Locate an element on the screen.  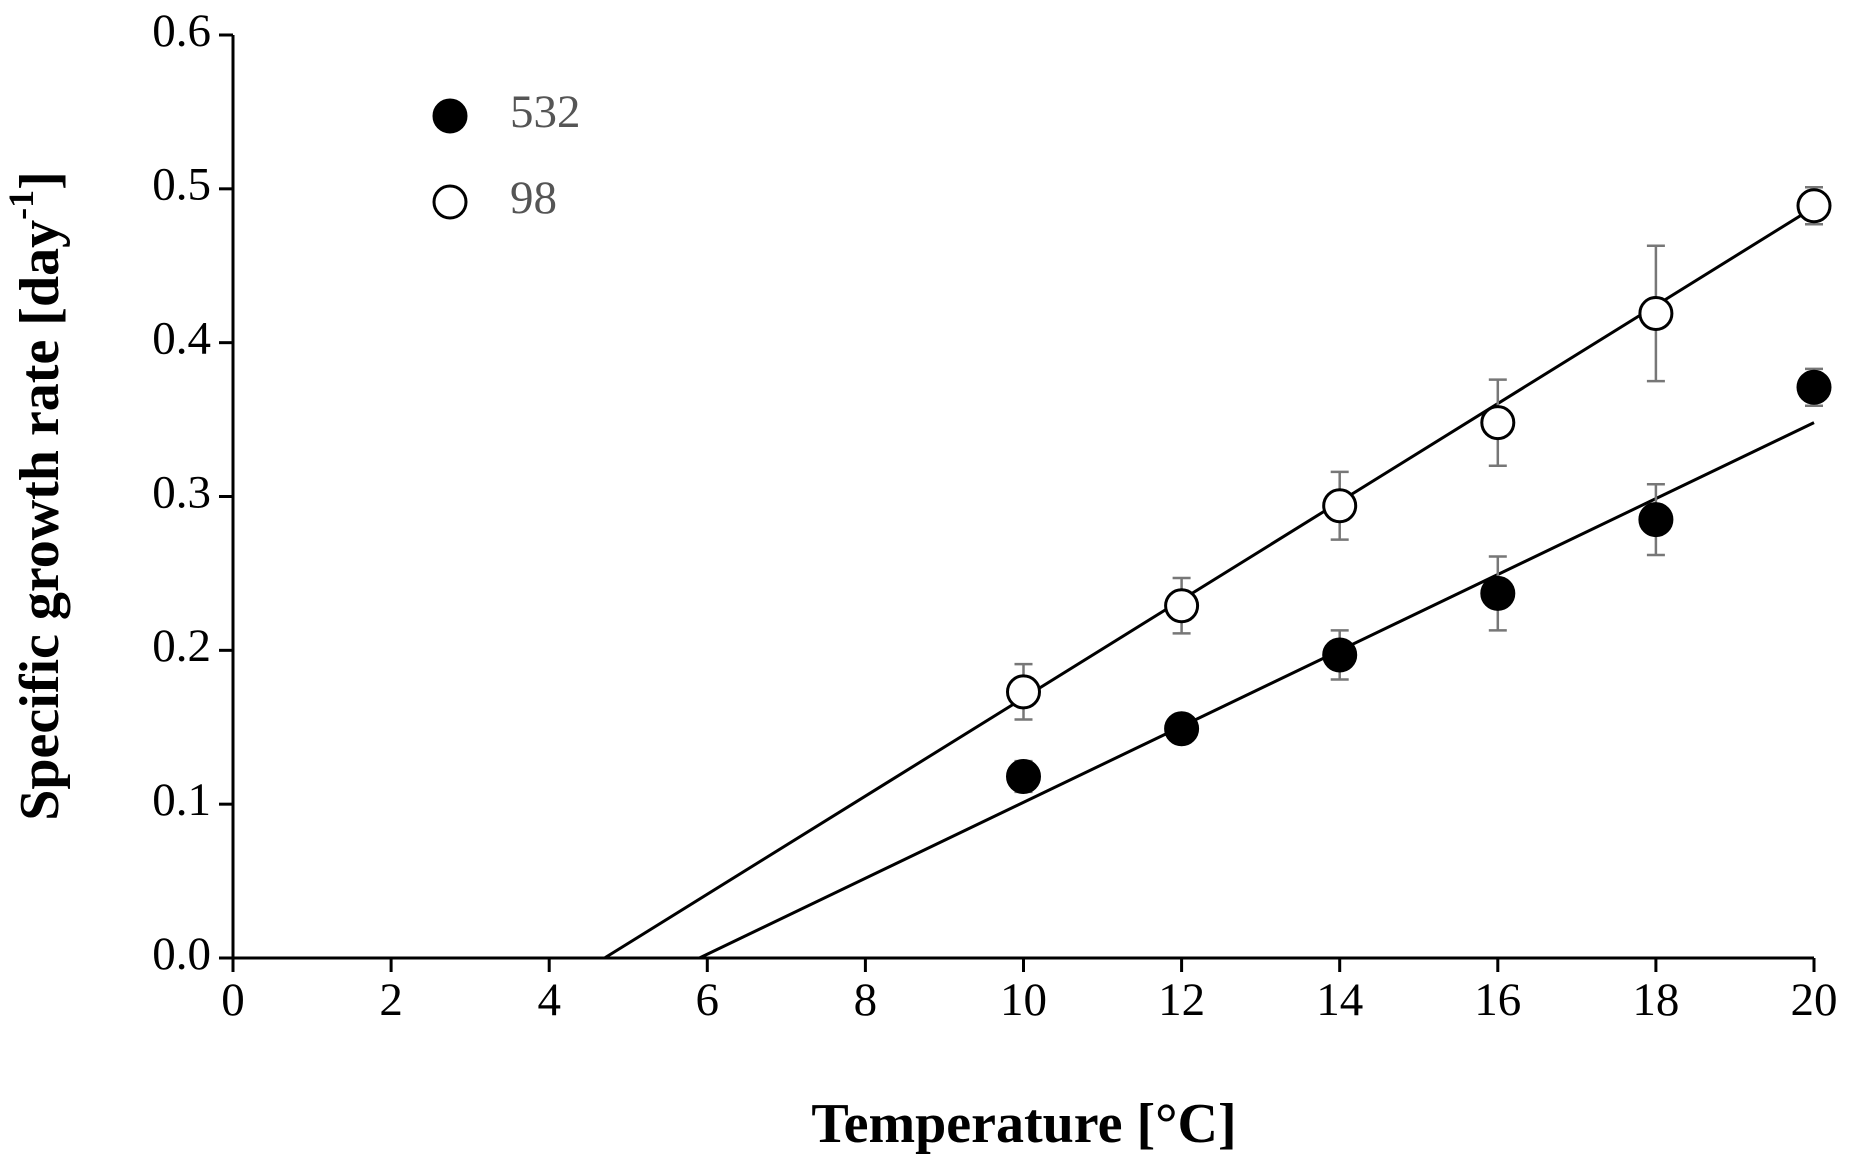
y-axis-title-text: Specific growth rate [day is located at coordinates (40, 520).